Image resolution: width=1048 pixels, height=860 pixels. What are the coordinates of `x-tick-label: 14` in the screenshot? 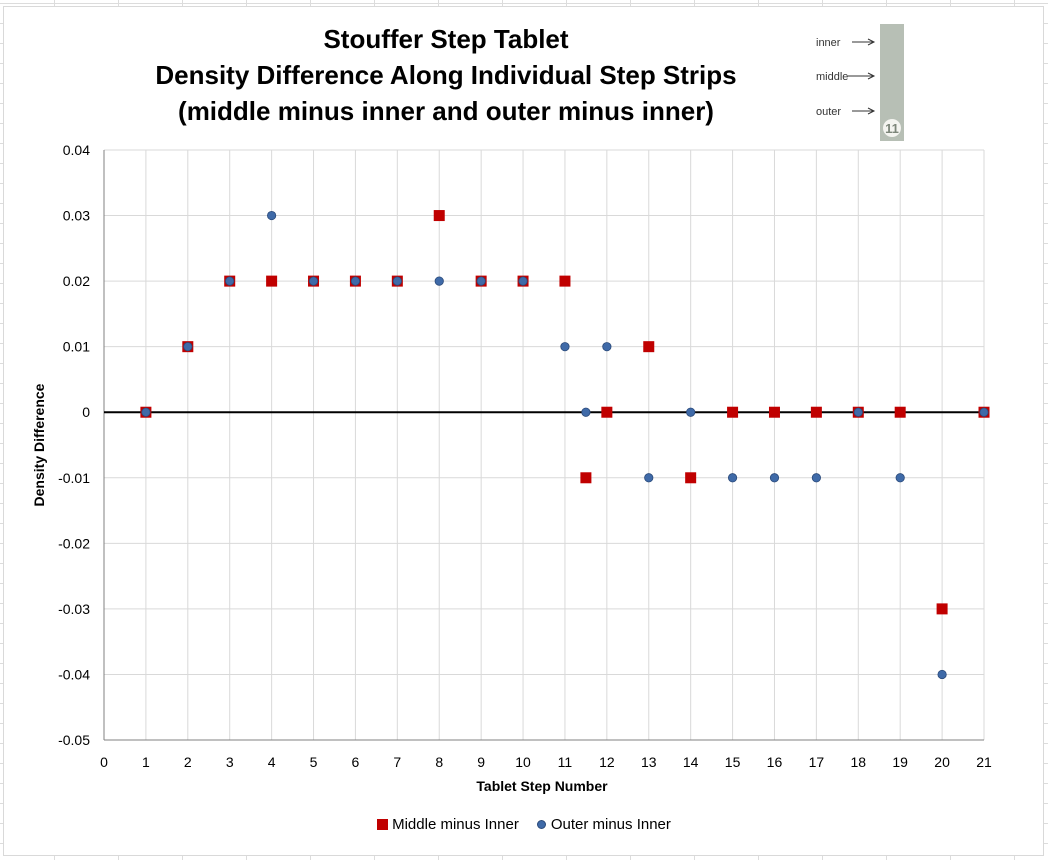 It's located at (691, 762).